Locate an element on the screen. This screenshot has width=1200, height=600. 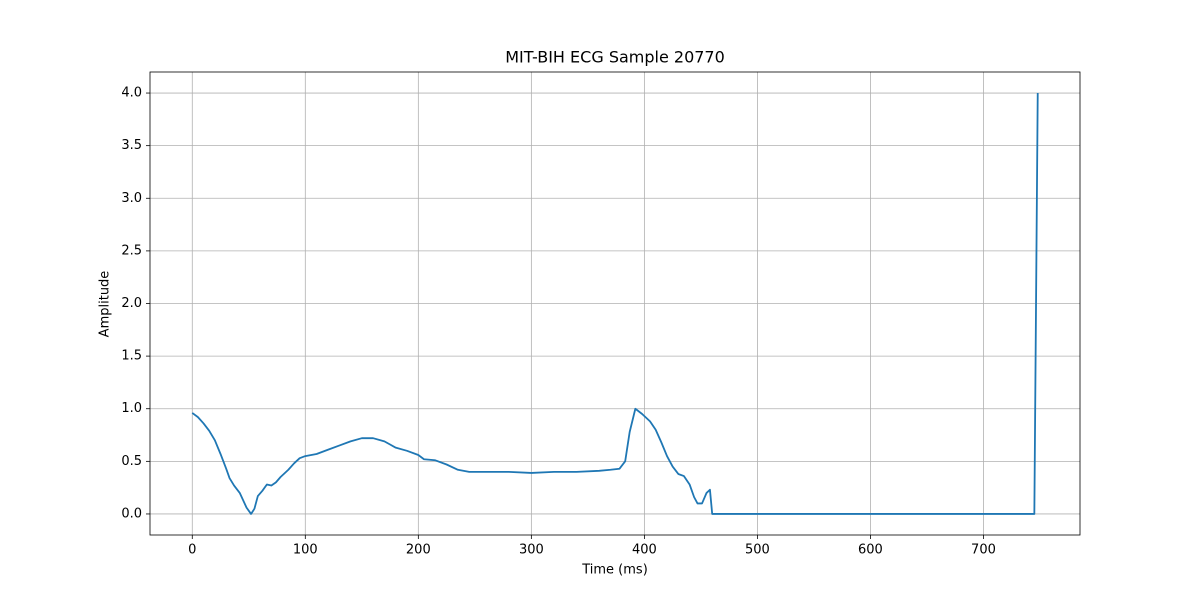
y-tick-label: 3.5 is located at coordinates (131, 145).